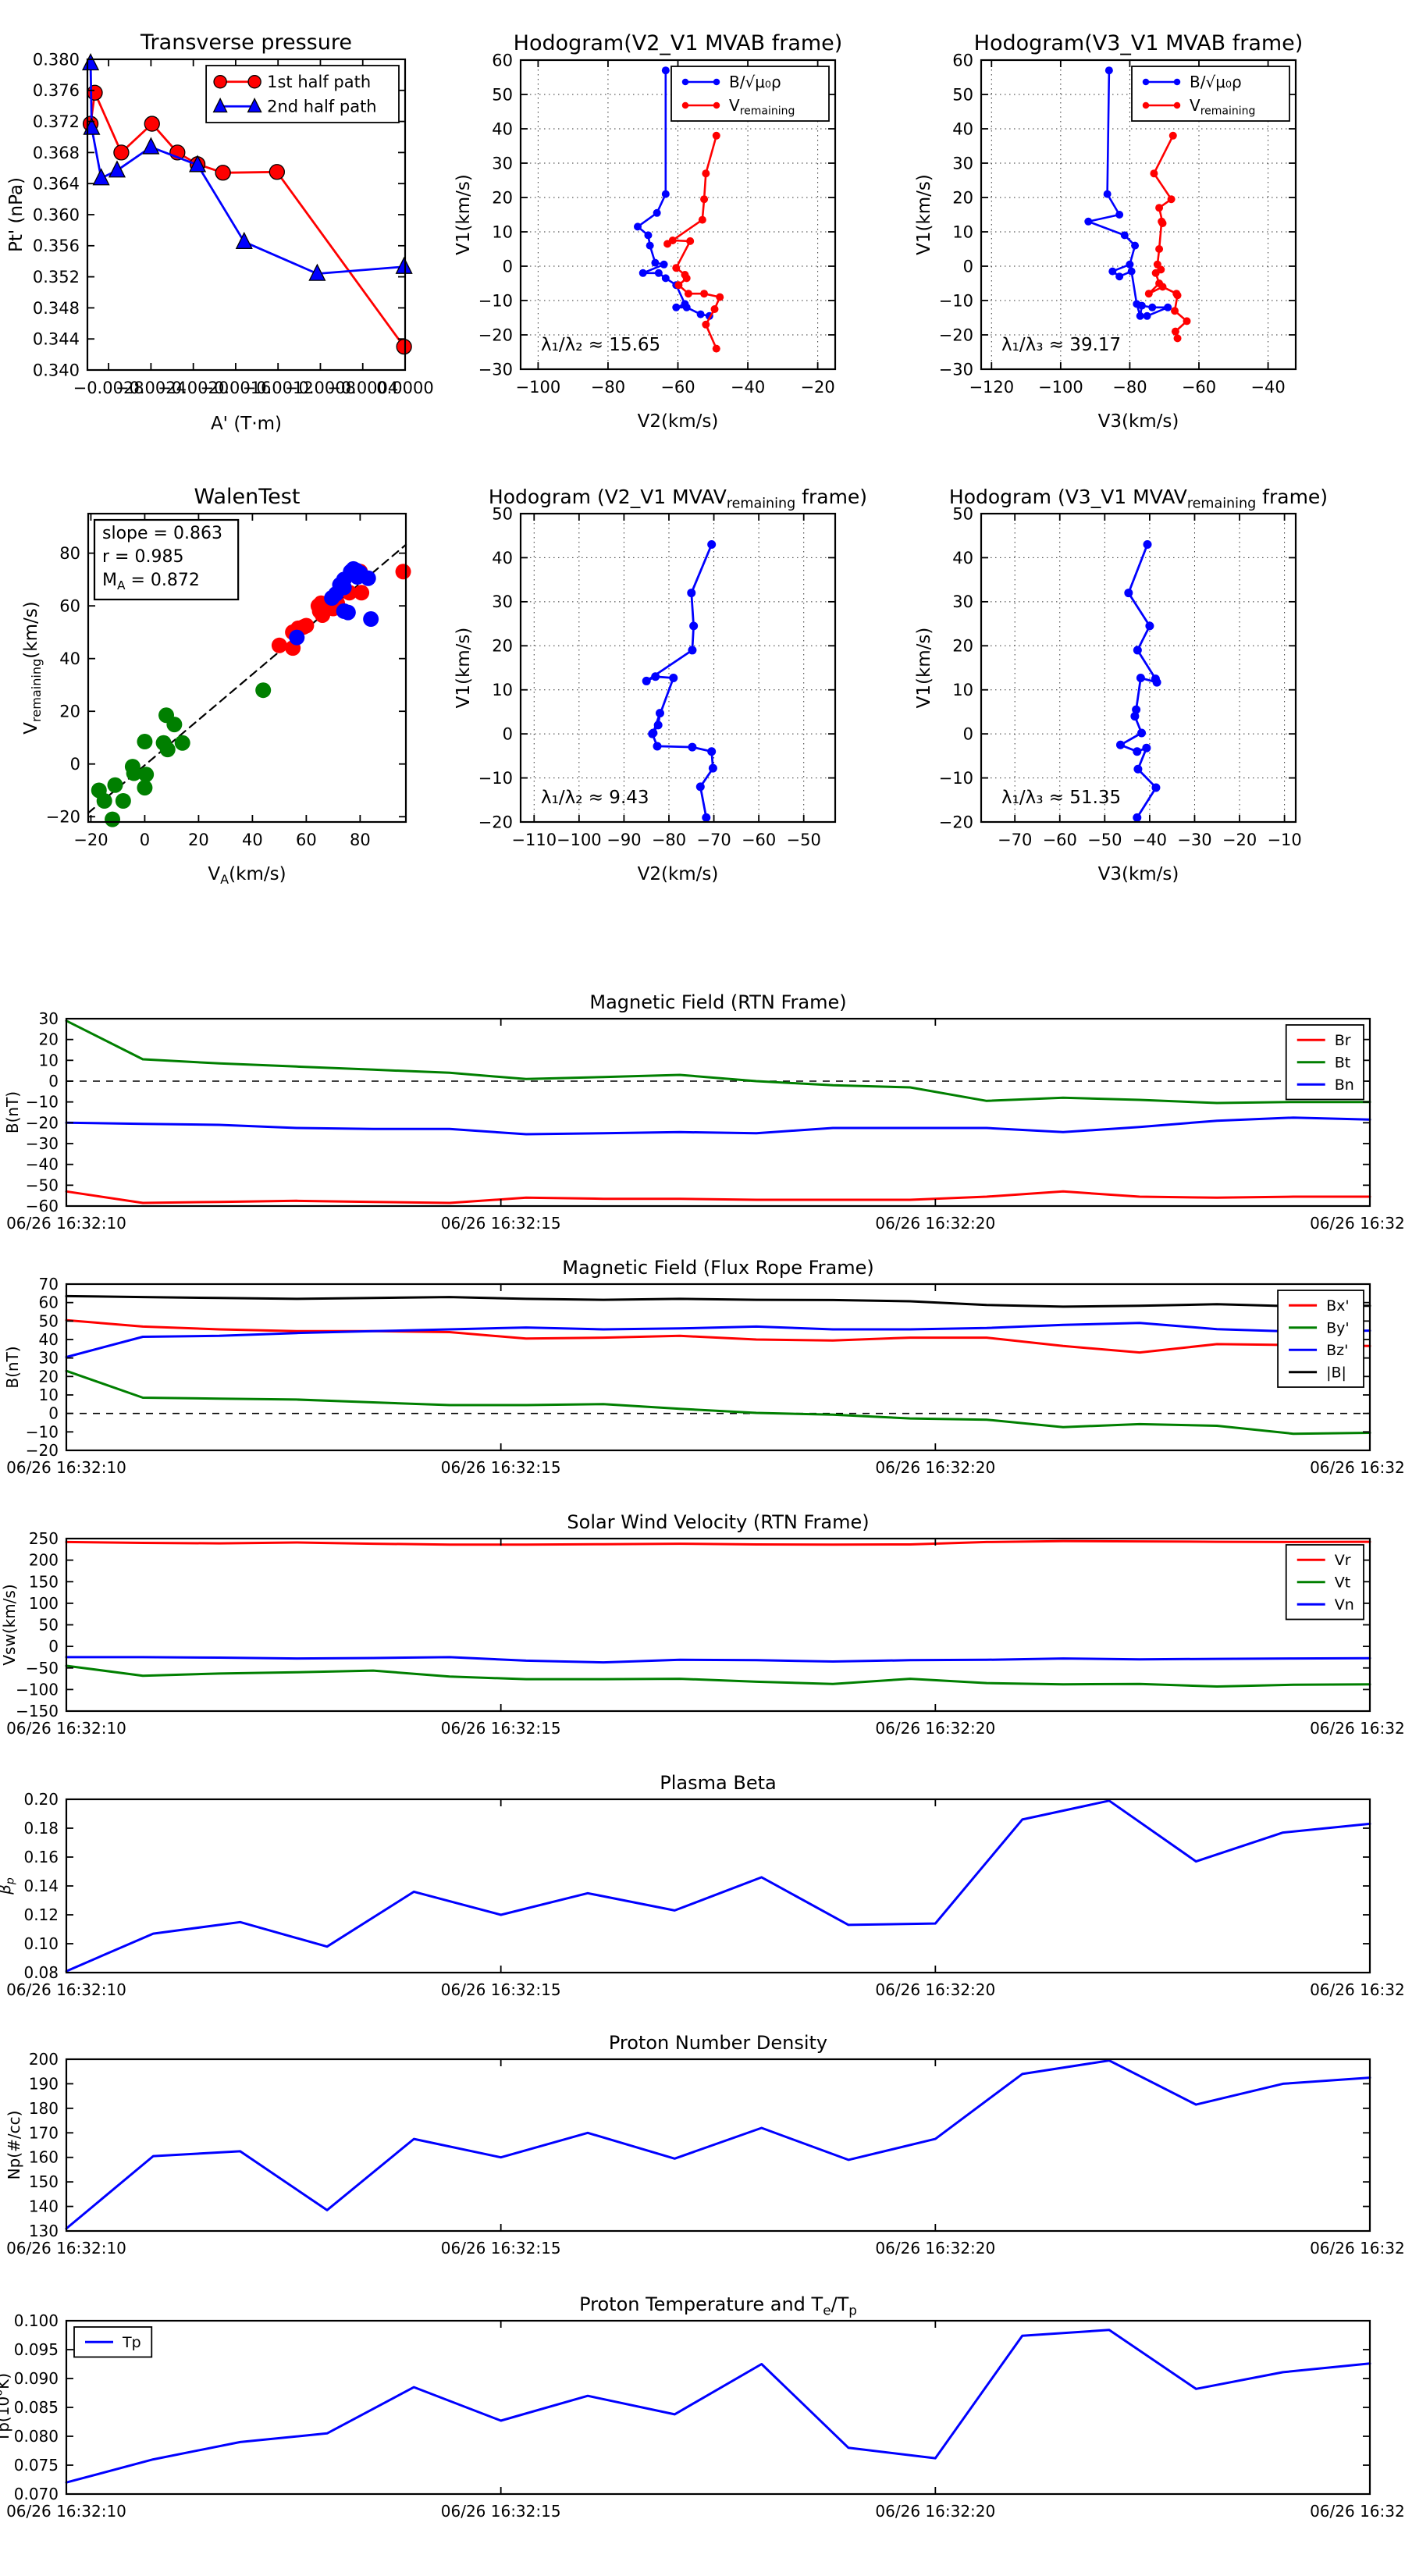 The image size is (1405, 2576). Describe the element at coordinates (43, 1431) in the screenshot. I see `magnetic-field-flux-rope-ytick-label: −10` at that location.